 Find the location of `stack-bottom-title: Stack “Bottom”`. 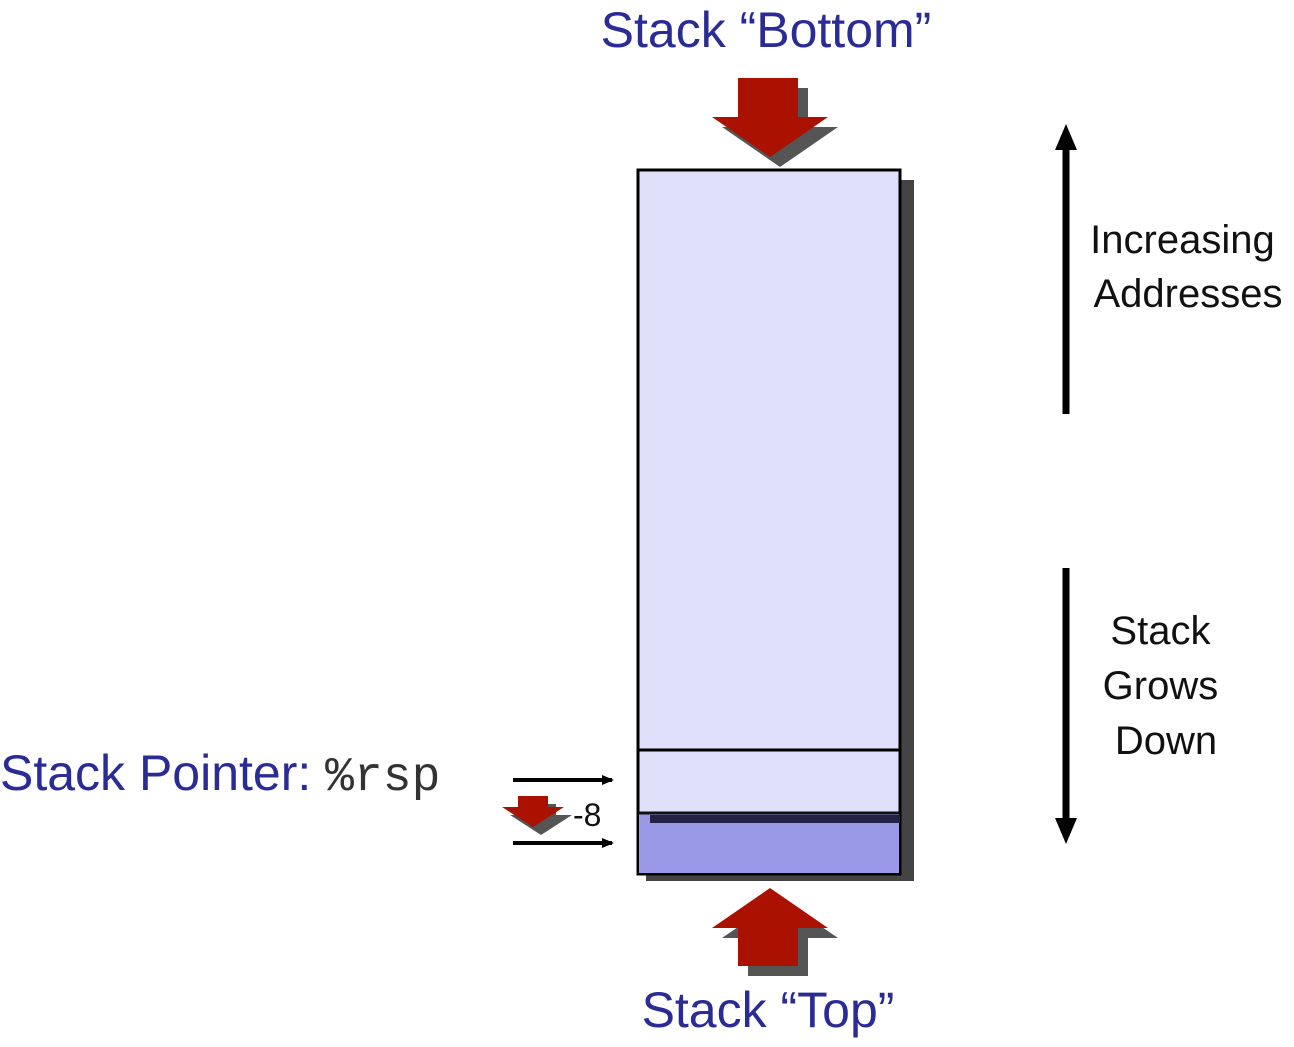

stack-bottom-title: Stack “Bottom” is located at coordinates (766, 30).